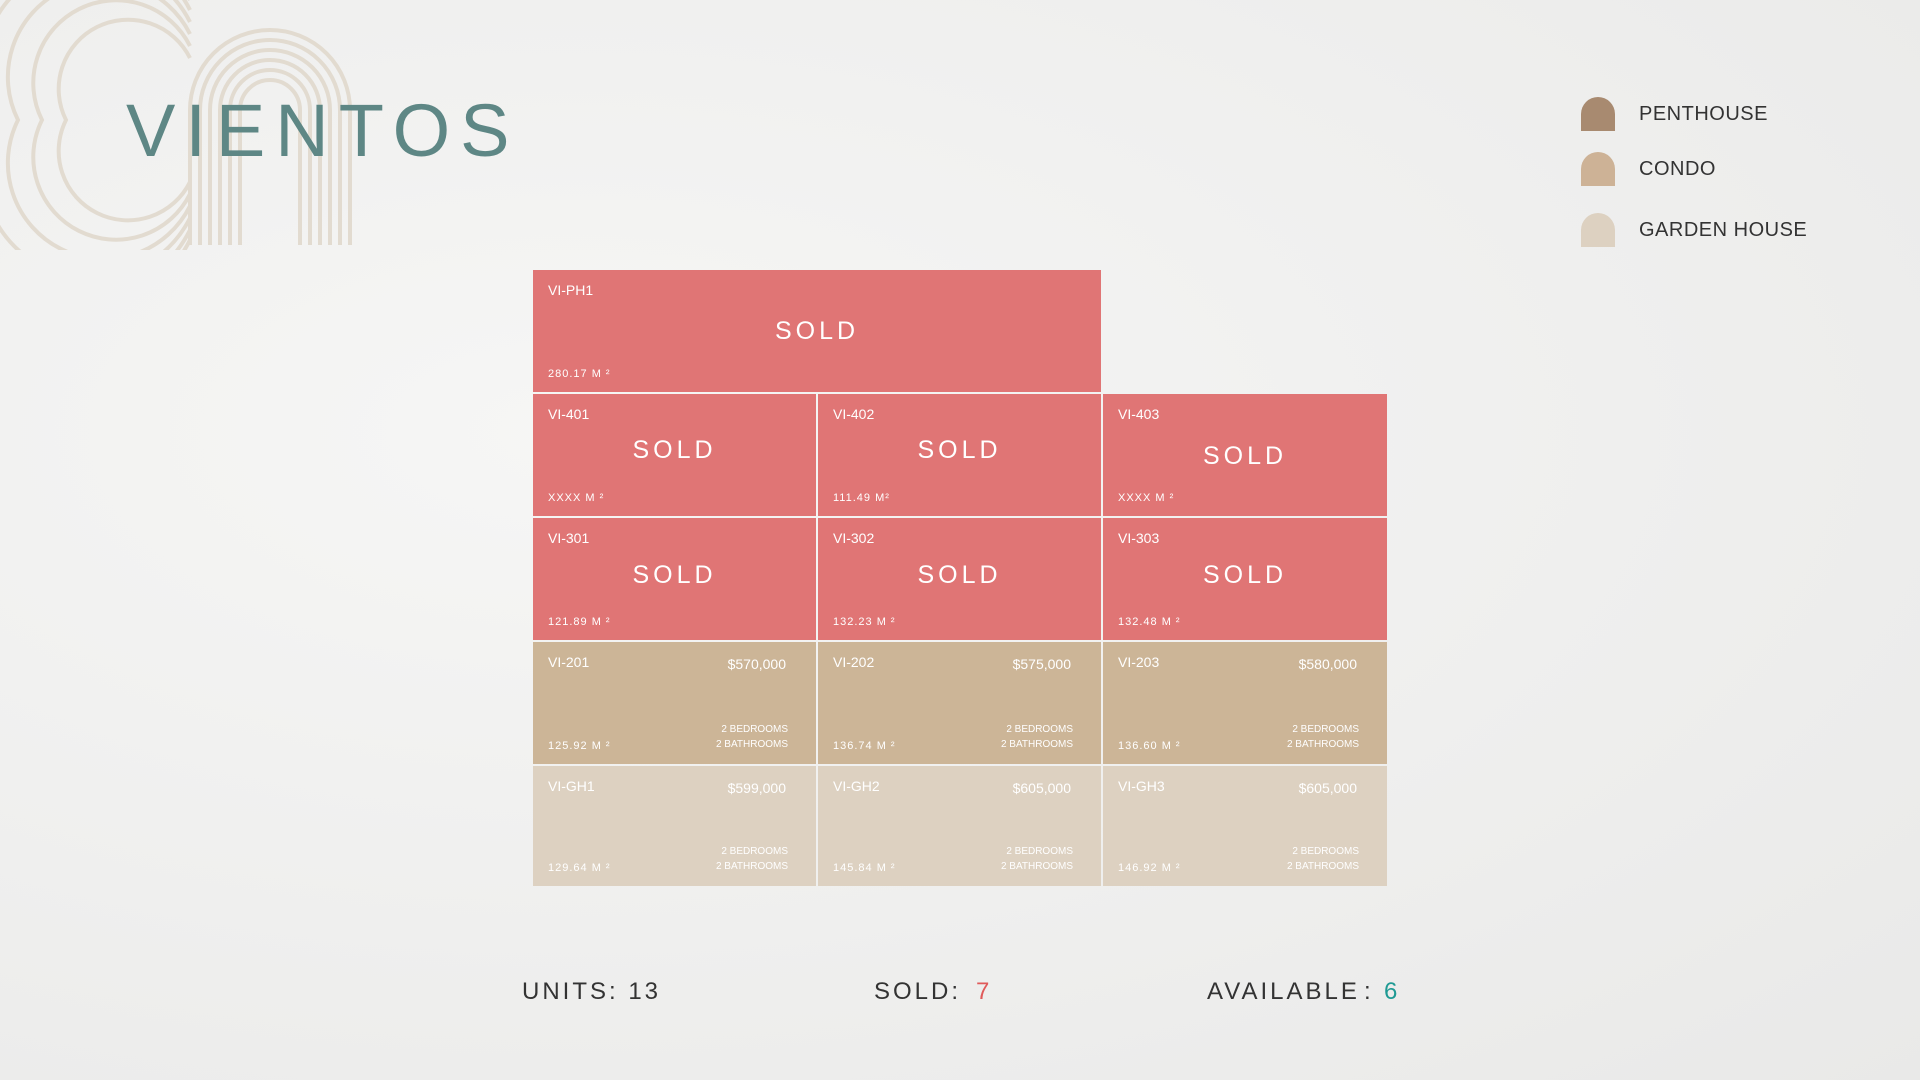 Image resolution: width=1920 pixels, height=1080 pixels. I want to click on unit-price: $580,000, so click(1327, 664).